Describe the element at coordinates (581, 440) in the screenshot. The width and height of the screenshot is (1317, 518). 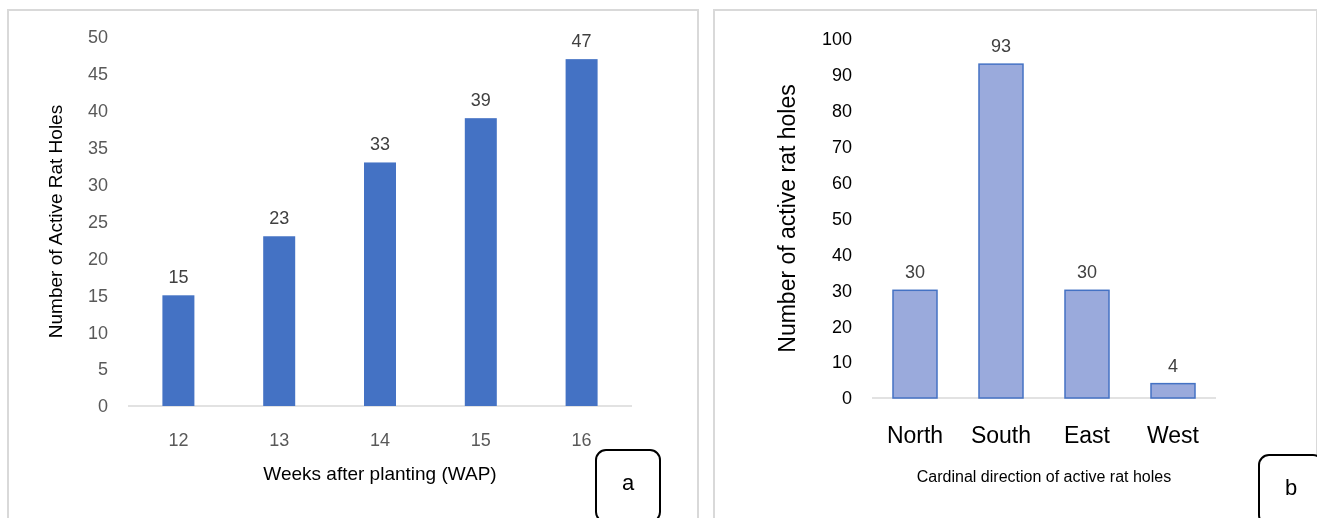
I see `x-tick-label: 16` at that location.